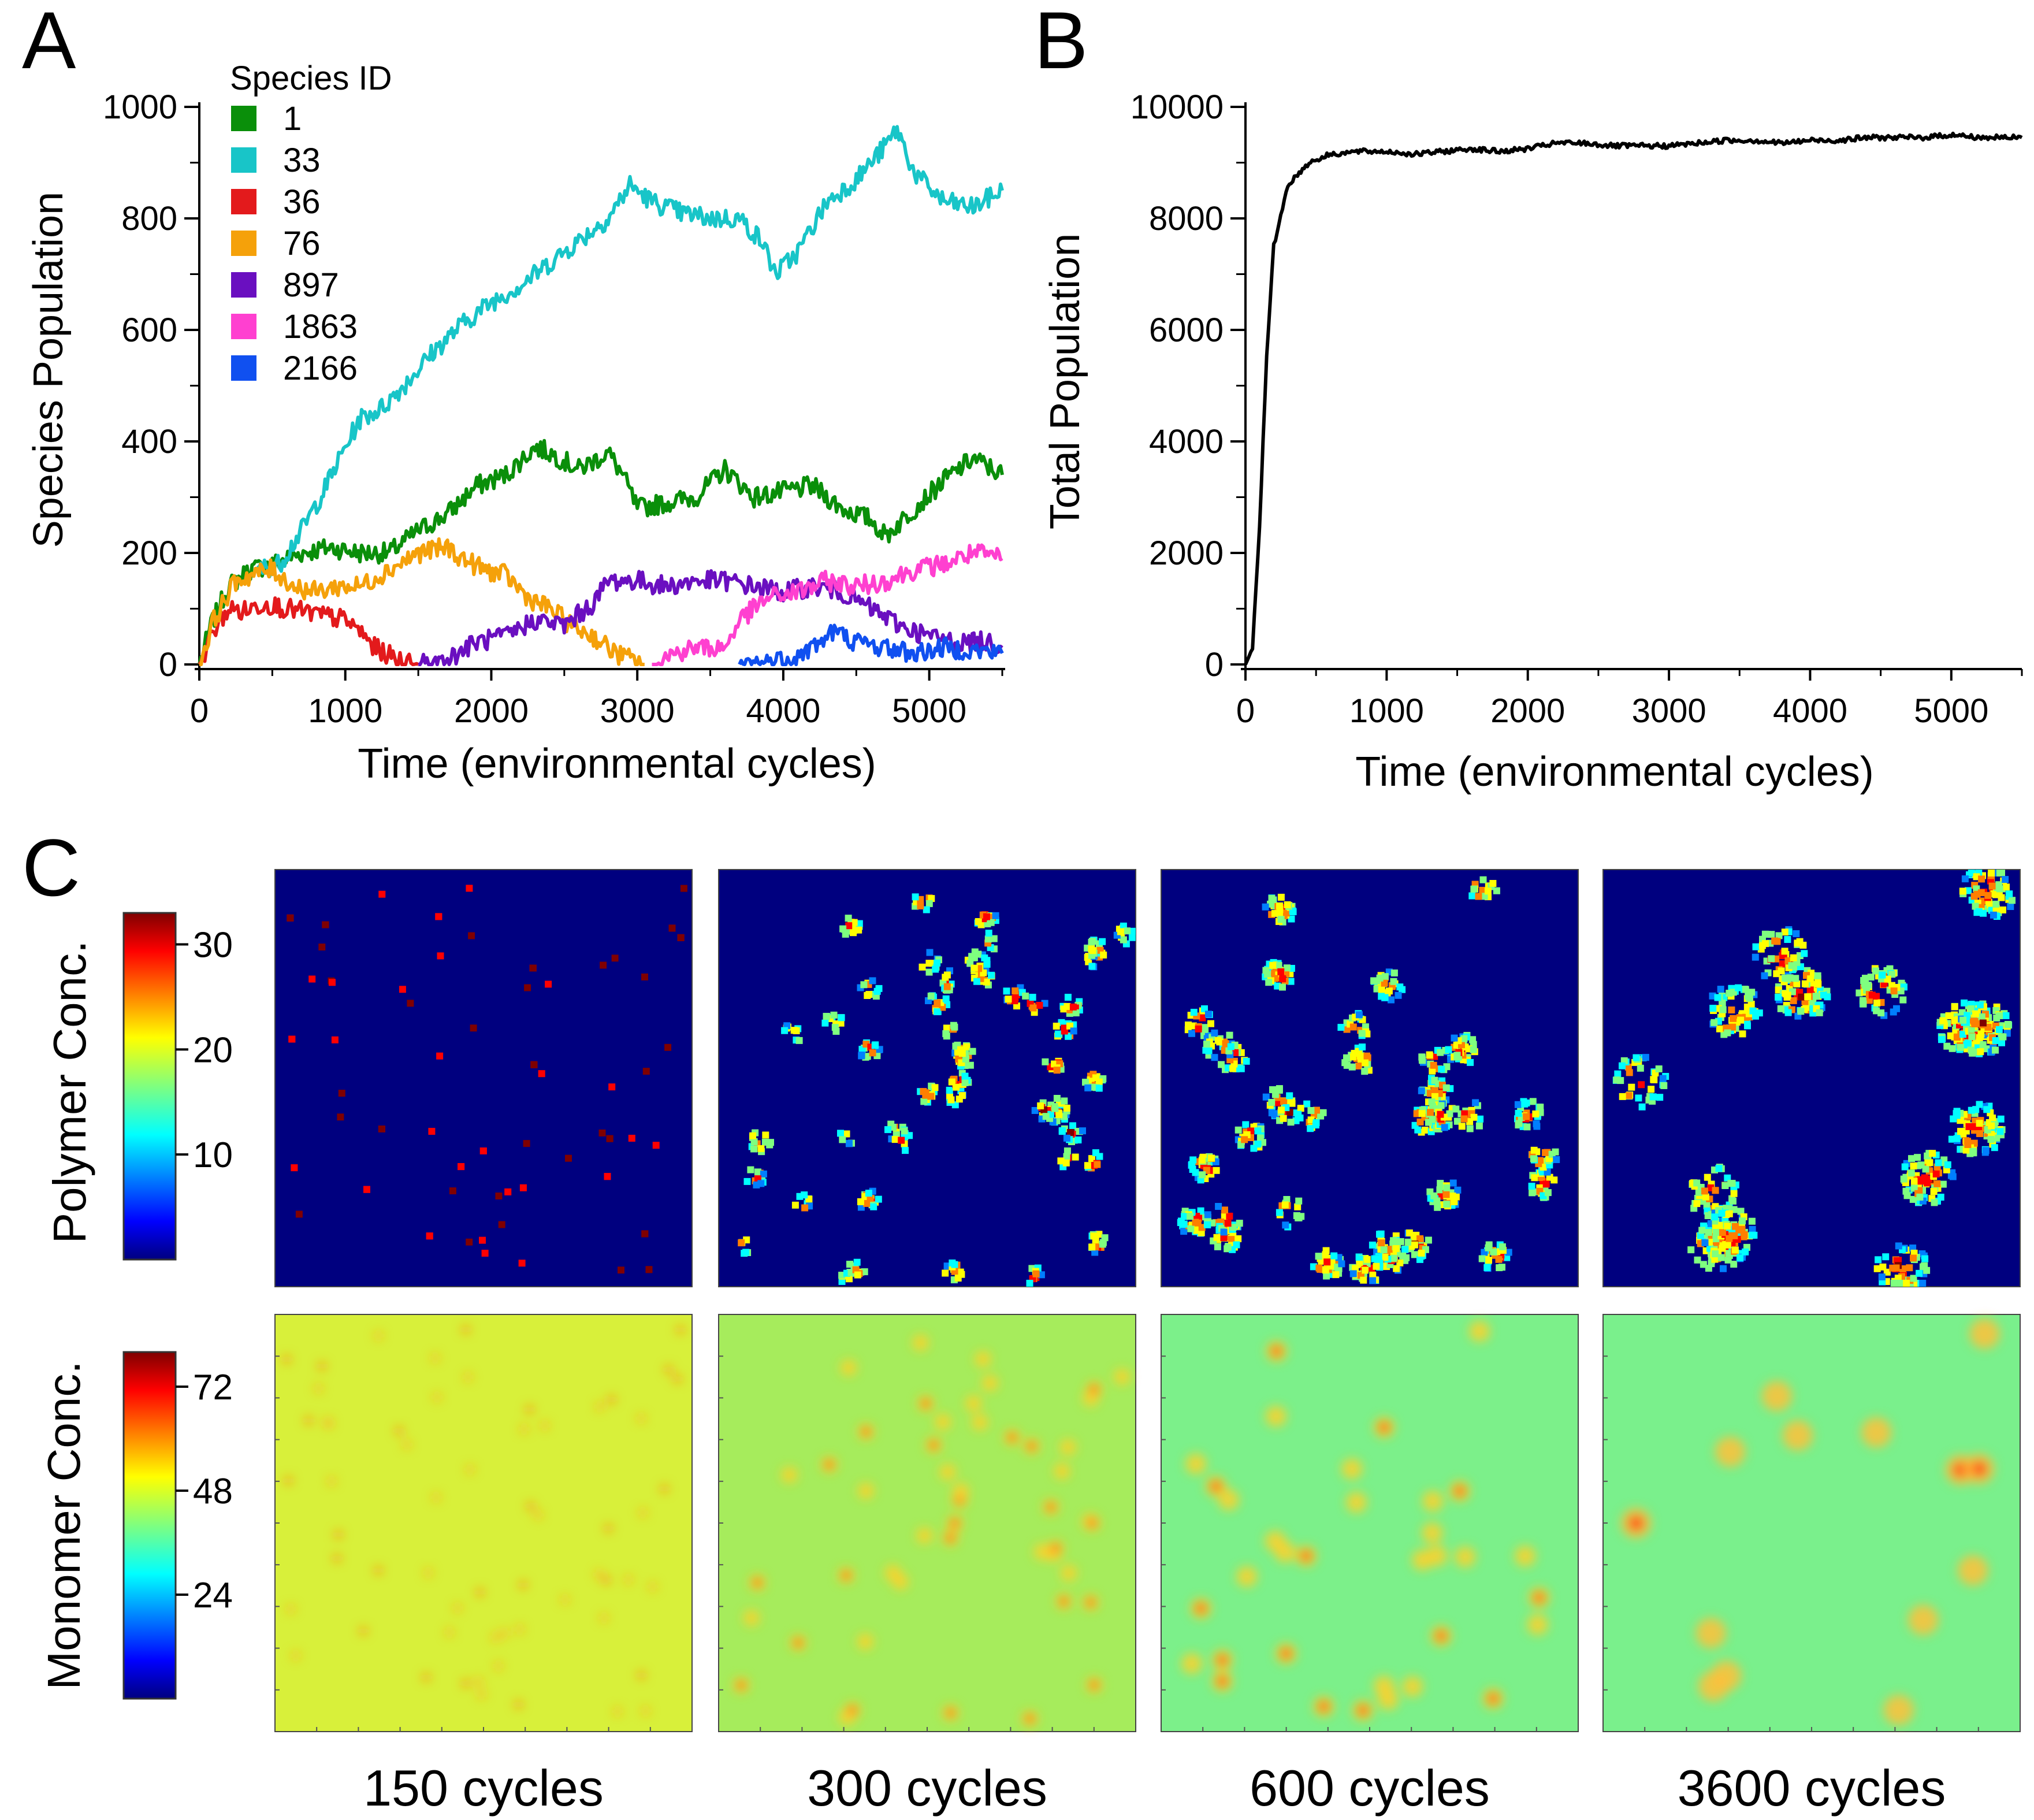 This screenshot has height=1820, width=2034. Describe the element at coordinates (199, 711) in the screenshot. I see `x-tick-label: 0` at that location.